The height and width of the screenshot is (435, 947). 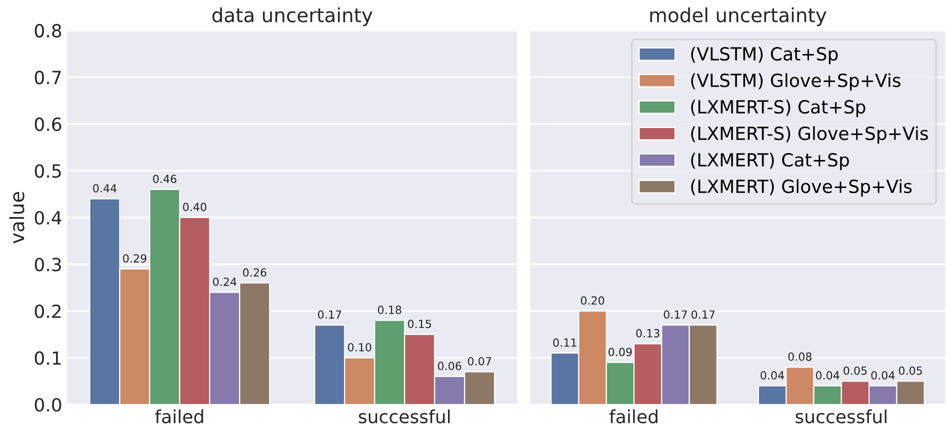 What do you see at coordinates (778, 109) in the screenshot?
I see `legend-label: (LXMERT-S) Cat+Sp` at bounding box center [778, 109].